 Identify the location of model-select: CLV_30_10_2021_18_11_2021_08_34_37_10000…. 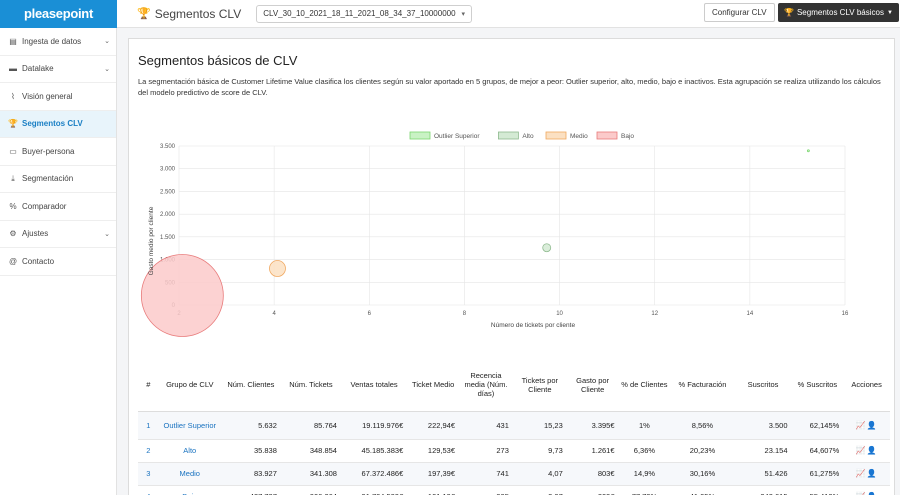
(364, 13).